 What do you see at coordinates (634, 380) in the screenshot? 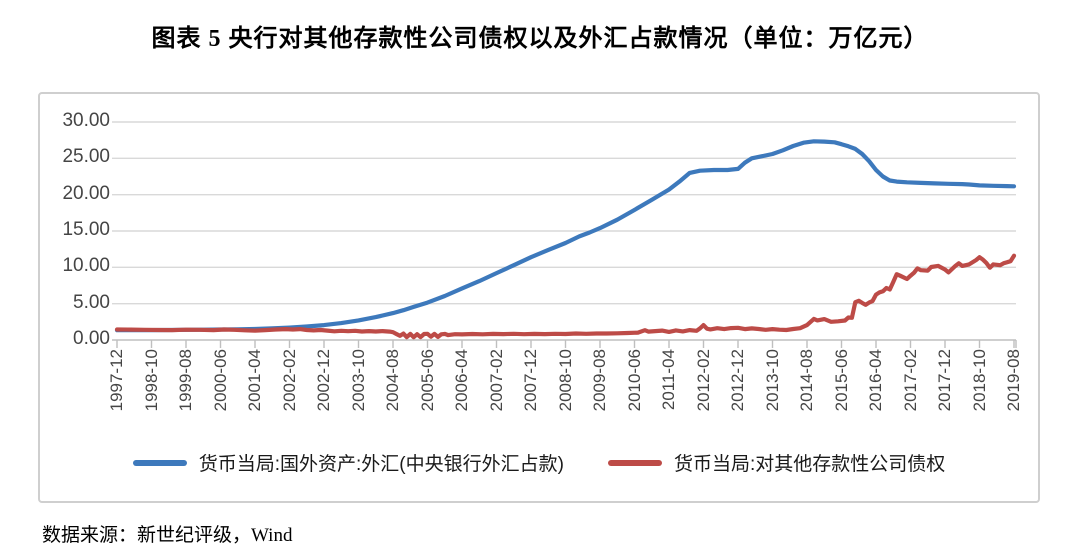
I see `x-axis-tick-label: 2010-06` at bounding box center [634, 380].